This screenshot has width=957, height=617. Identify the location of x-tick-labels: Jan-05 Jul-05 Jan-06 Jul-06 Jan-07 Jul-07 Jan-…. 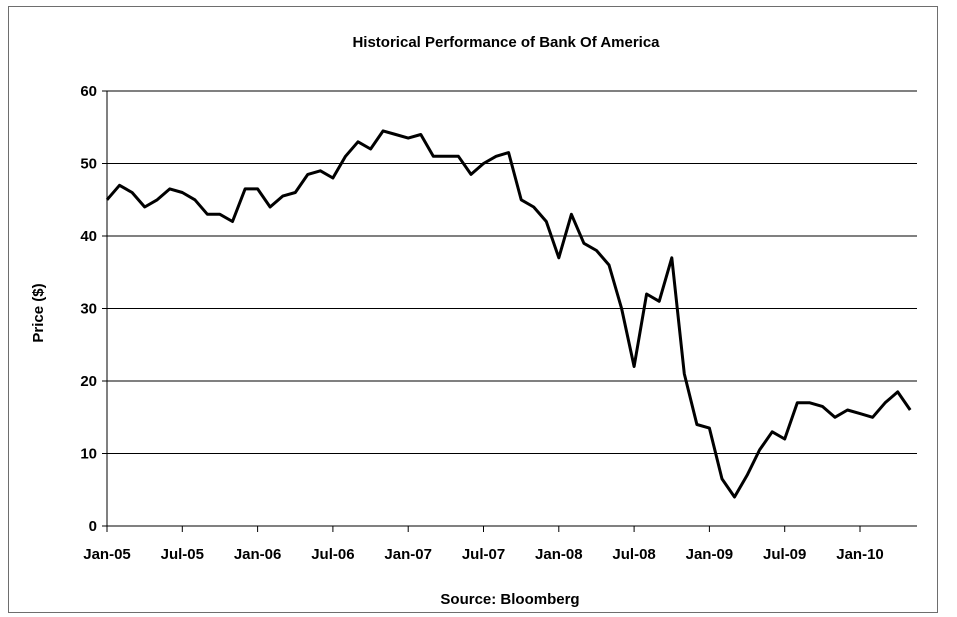
(483, 554).